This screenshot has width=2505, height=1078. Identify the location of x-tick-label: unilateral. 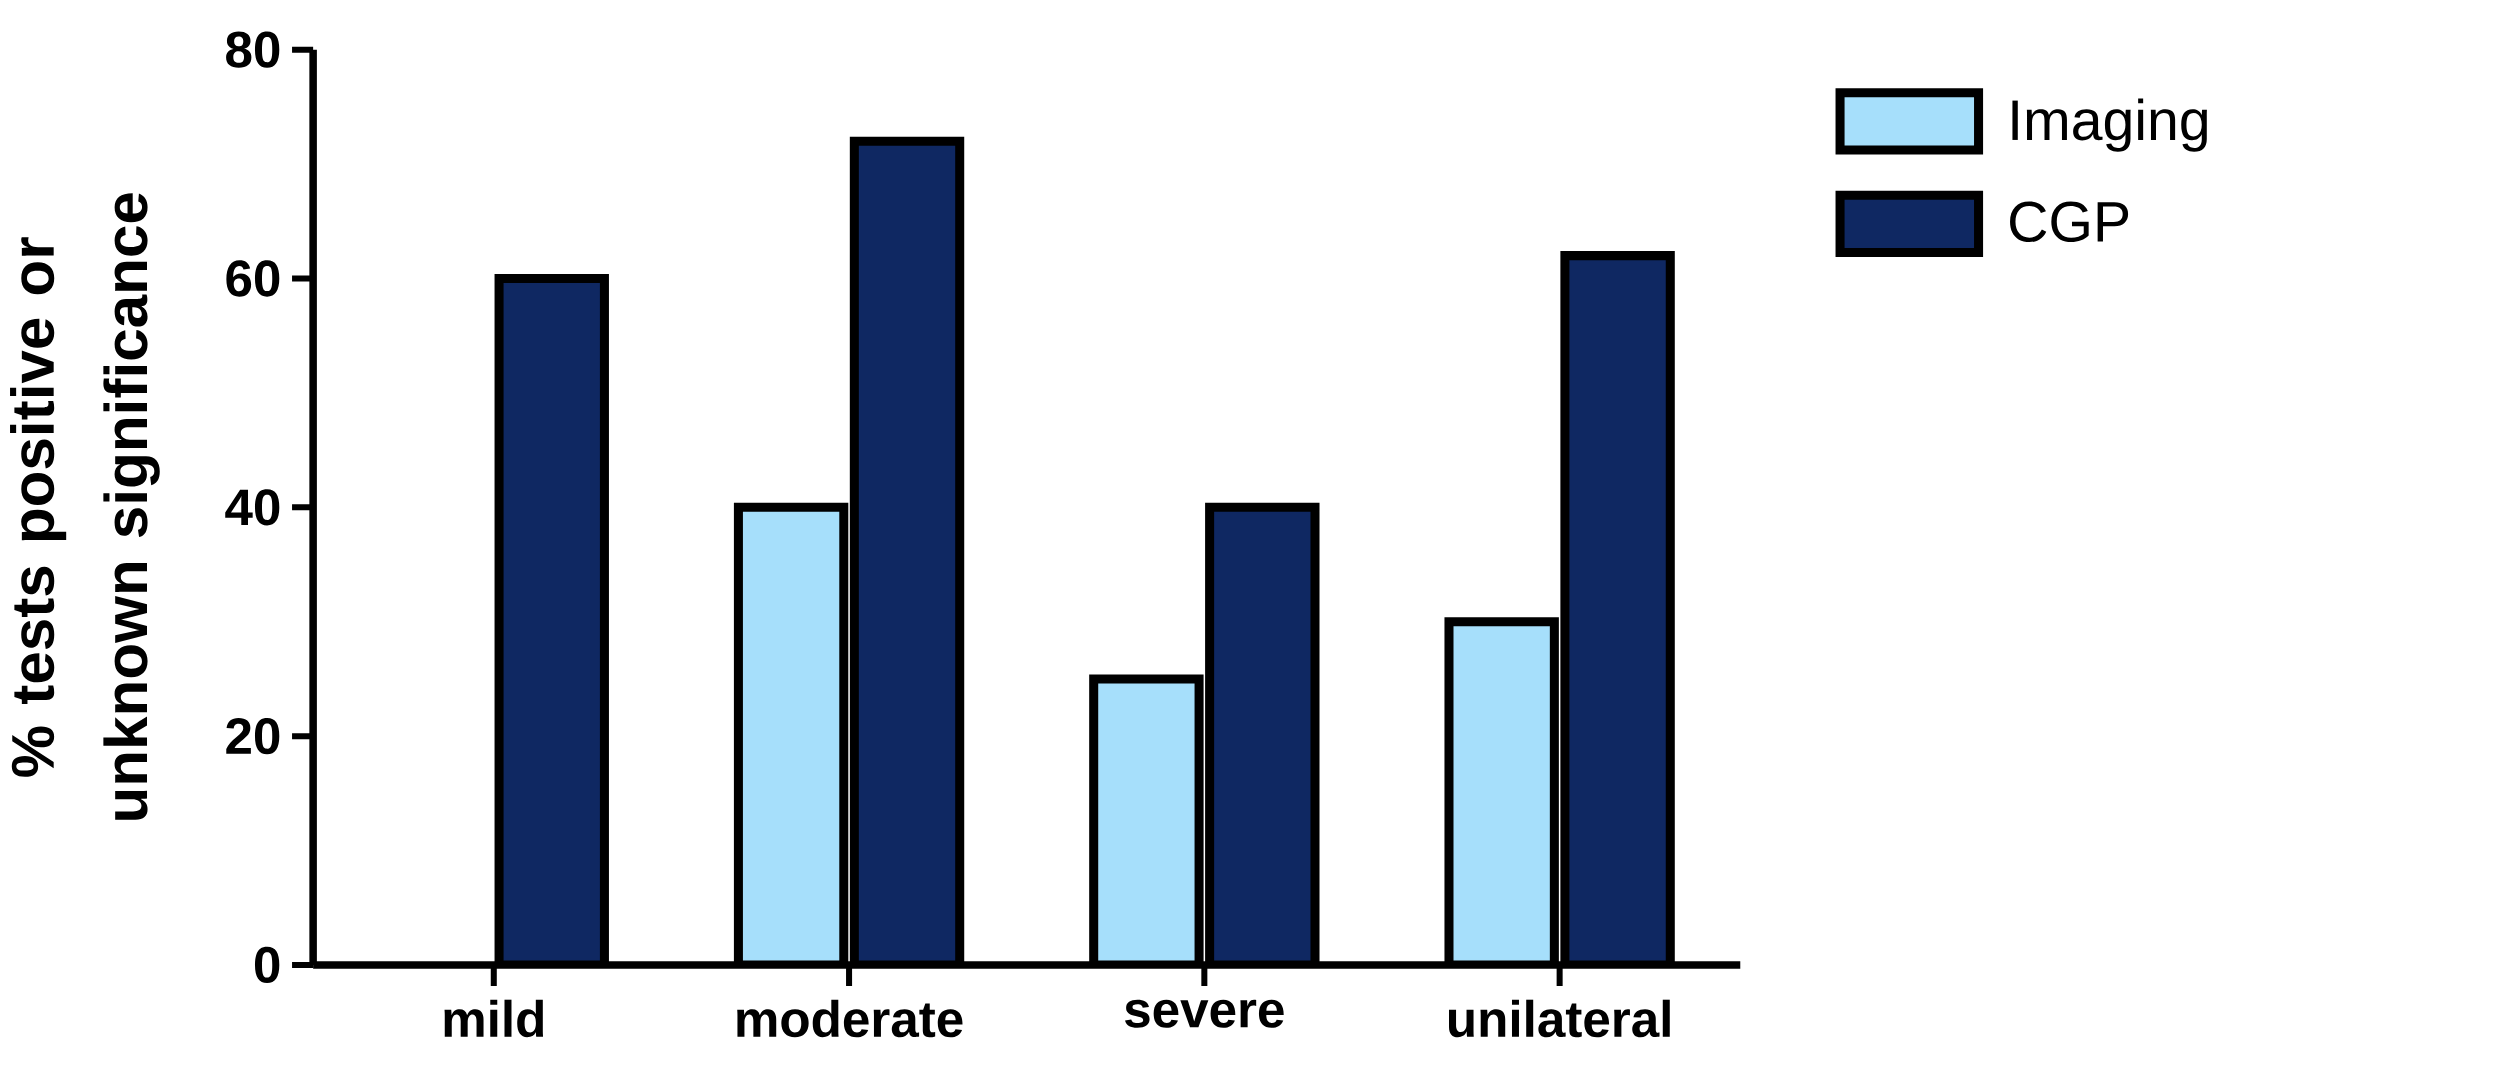
(1559, 1018).